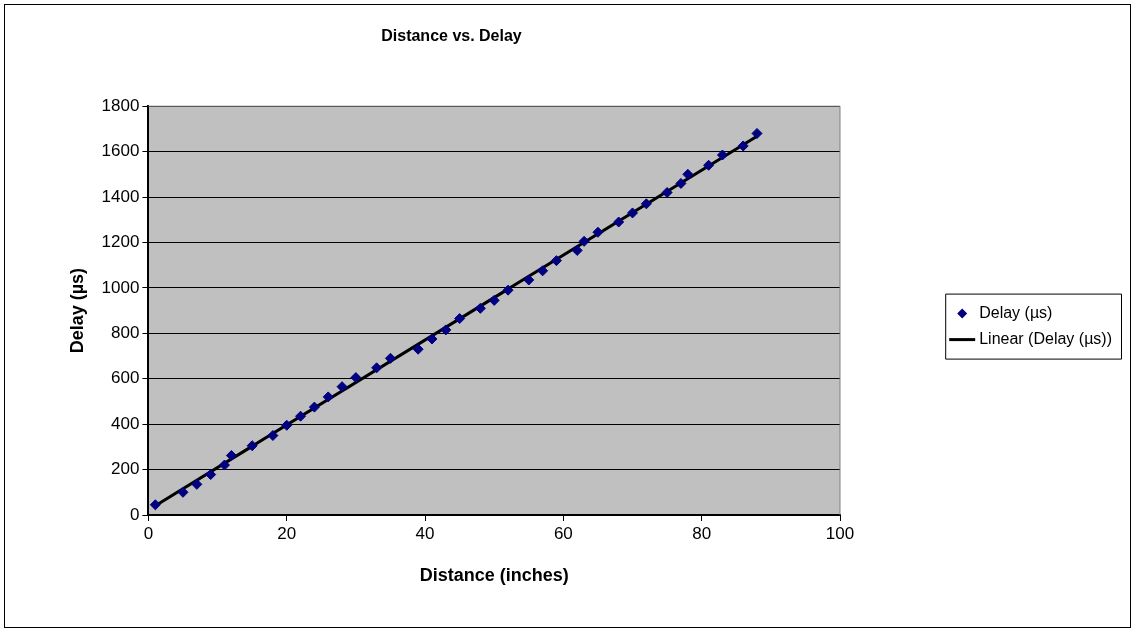 This screenshot has height=632, width=1135. Describe the element at coordinates (120, 105) in the screenshot. I see `y-tick-label: 1800` at that location.